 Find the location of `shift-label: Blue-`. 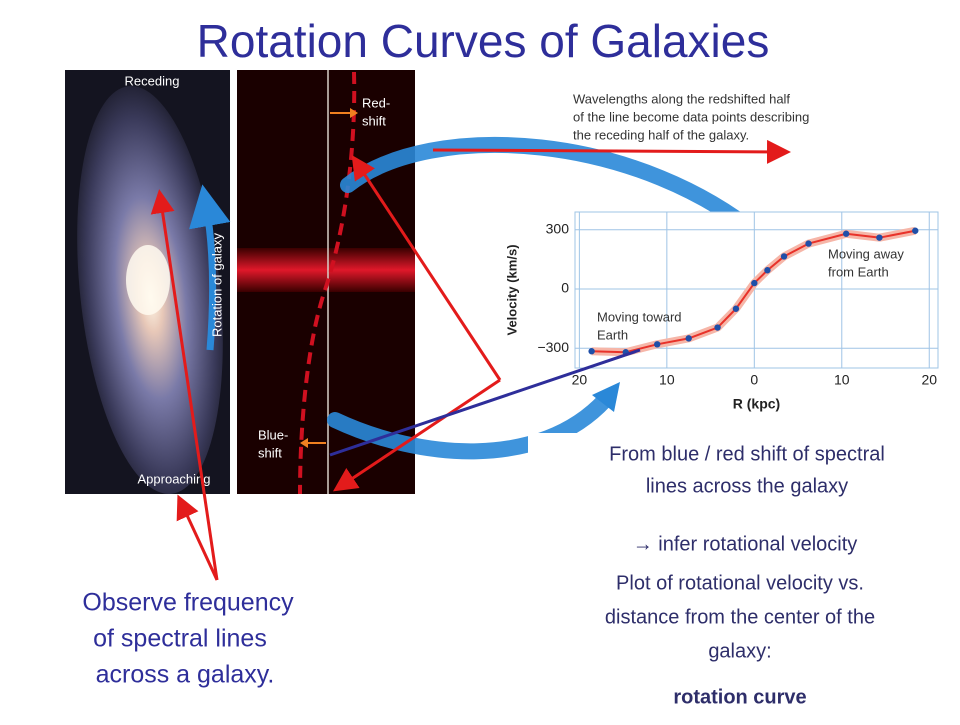

shift-label: Blue- is located at coordinates (273, 434).